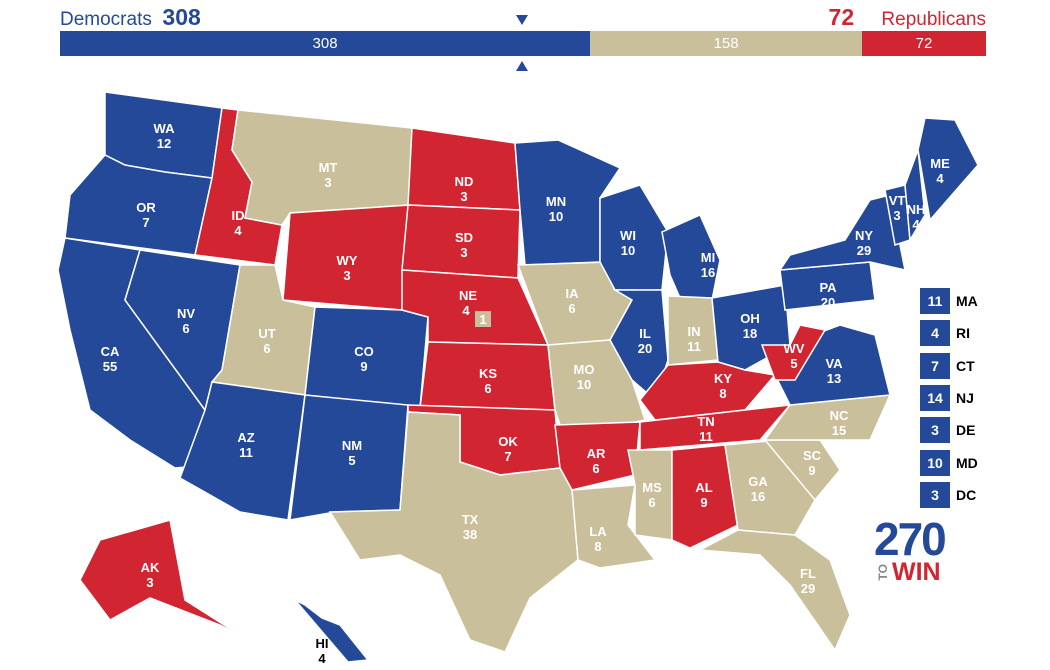 The width and height of the screenshot is (1050, 670). I want to click on state-label-oh: OH, so click(750, 318).